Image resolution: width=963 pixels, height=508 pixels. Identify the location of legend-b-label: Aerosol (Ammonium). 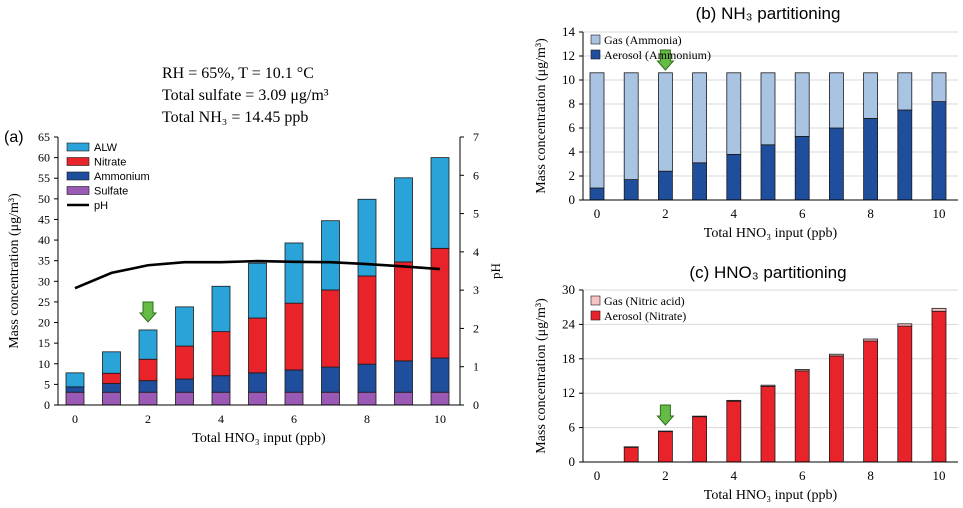
(657, 55).